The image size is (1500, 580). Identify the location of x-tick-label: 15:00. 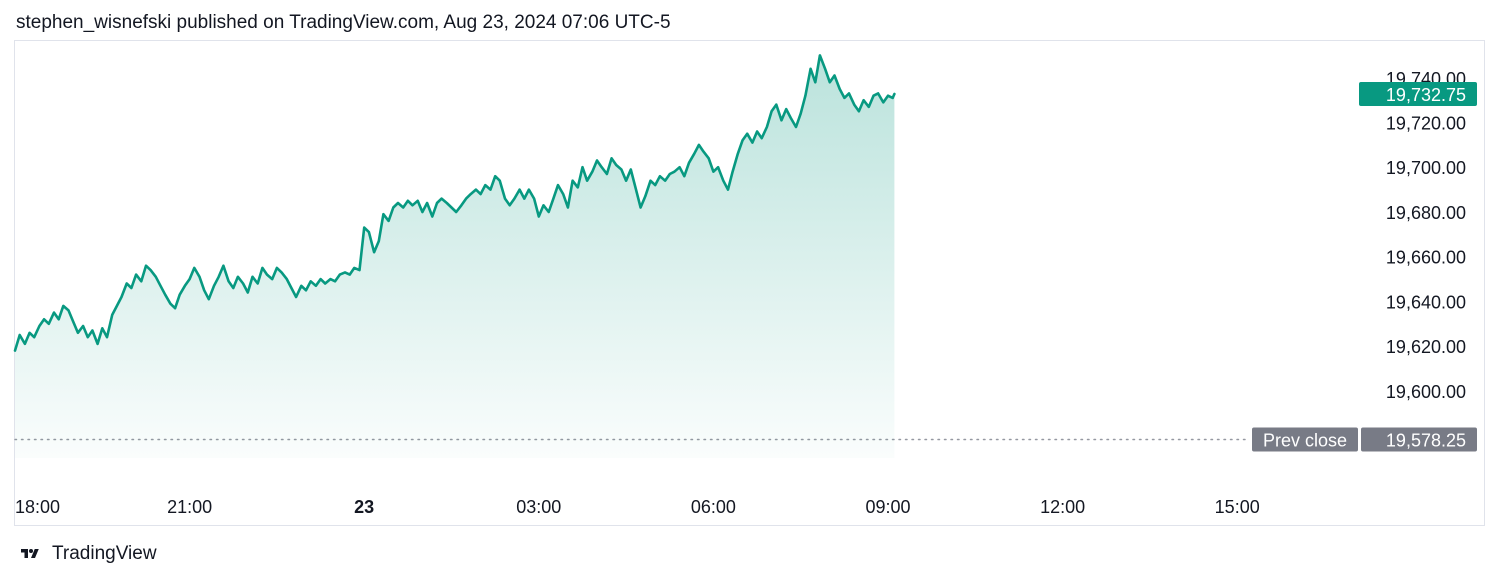
(1237, 507).